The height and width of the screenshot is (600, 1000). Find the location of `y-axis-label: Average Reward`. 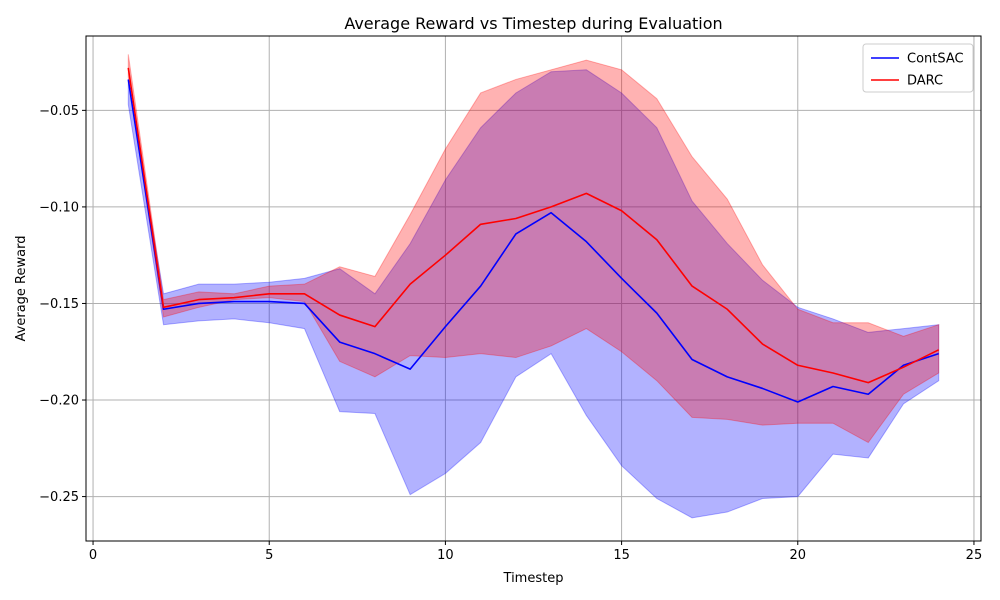

y-axis-label: Average Reward is located at coordinates (21, 289).